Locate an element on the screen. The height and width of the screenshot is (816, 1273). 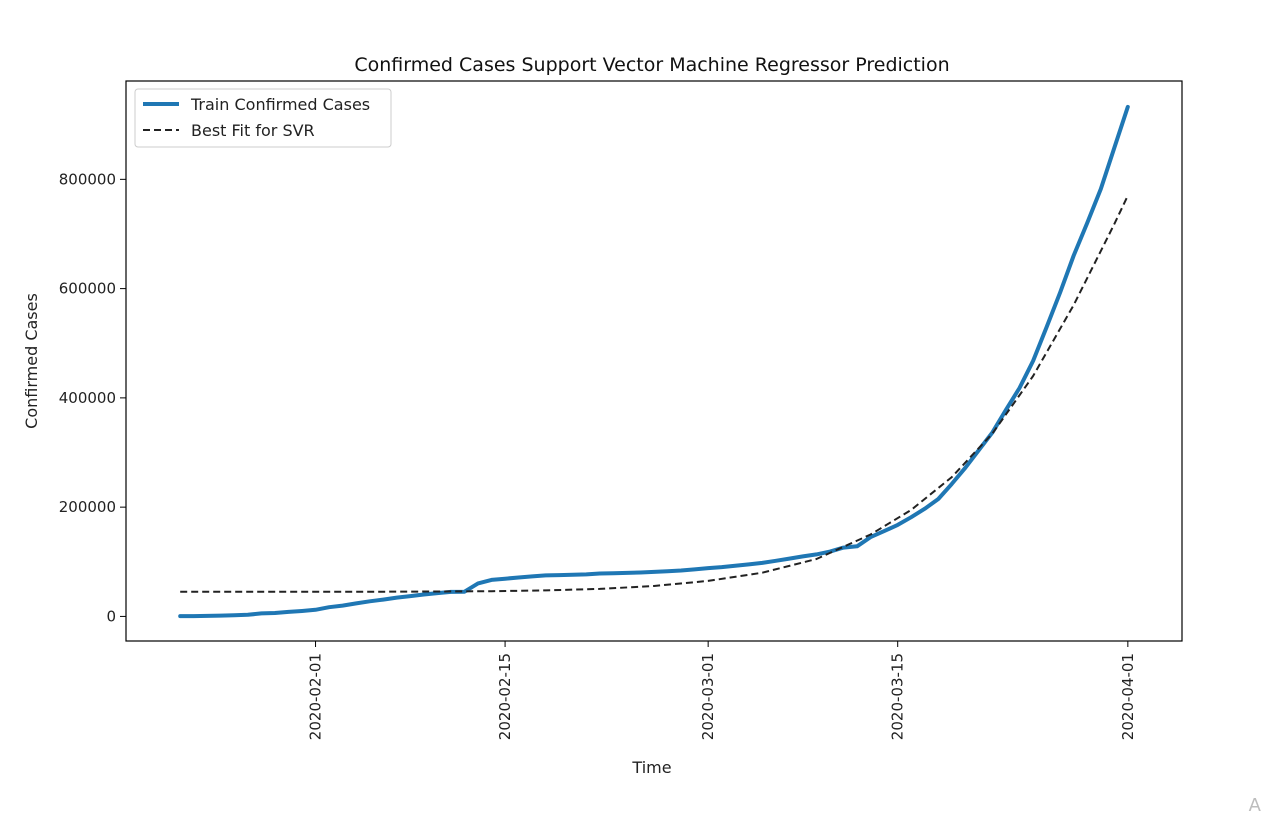
y-tick-label: 200000 is located at coordinates (87, 507).